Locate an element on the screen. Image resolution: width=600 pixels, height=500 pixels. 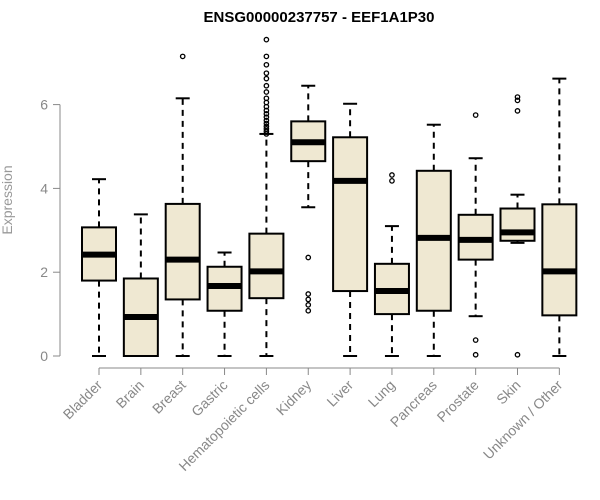
box-liver is located at coordinates (350, 229).